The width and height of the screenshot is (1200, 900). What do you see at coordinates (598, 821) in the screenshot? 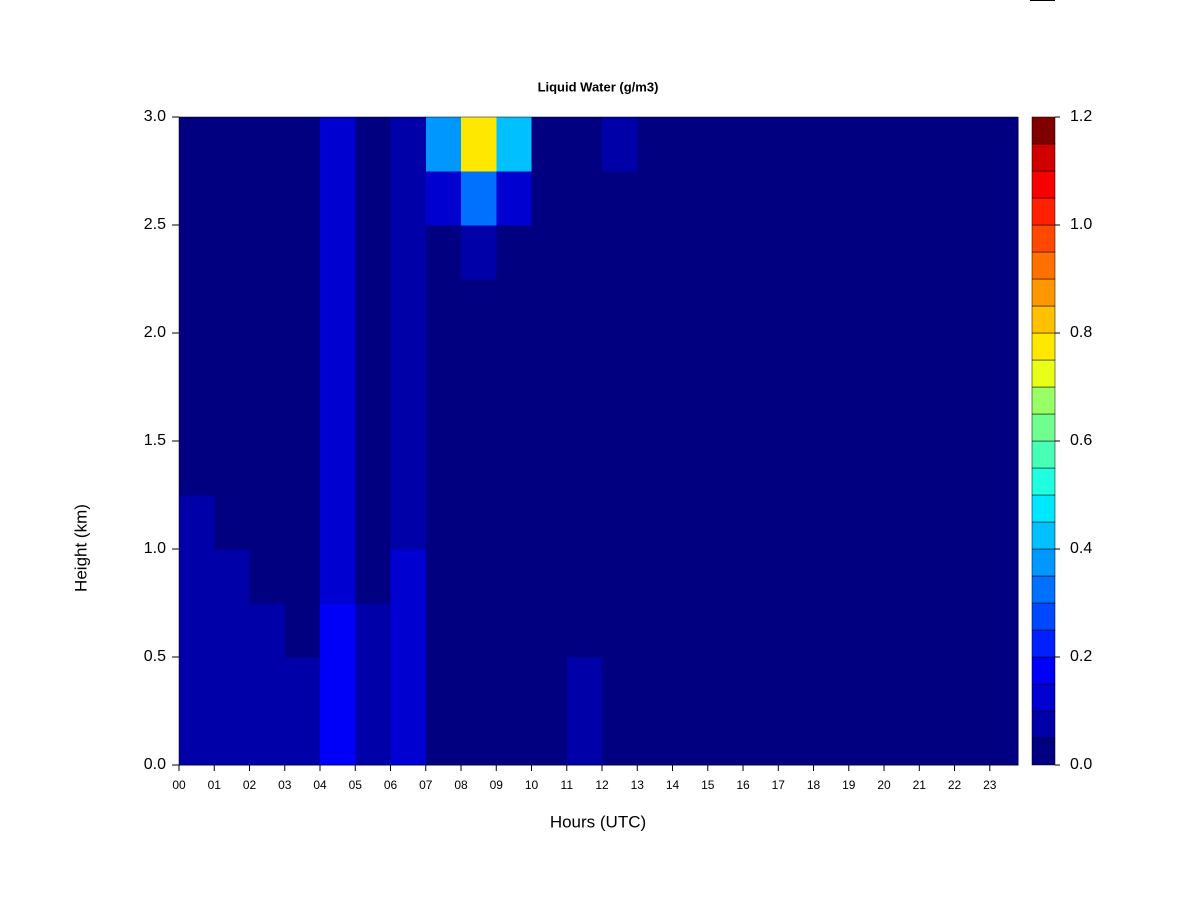
I see `x-axis-label: Hours (UTC)` at bounding box center [598, 821].